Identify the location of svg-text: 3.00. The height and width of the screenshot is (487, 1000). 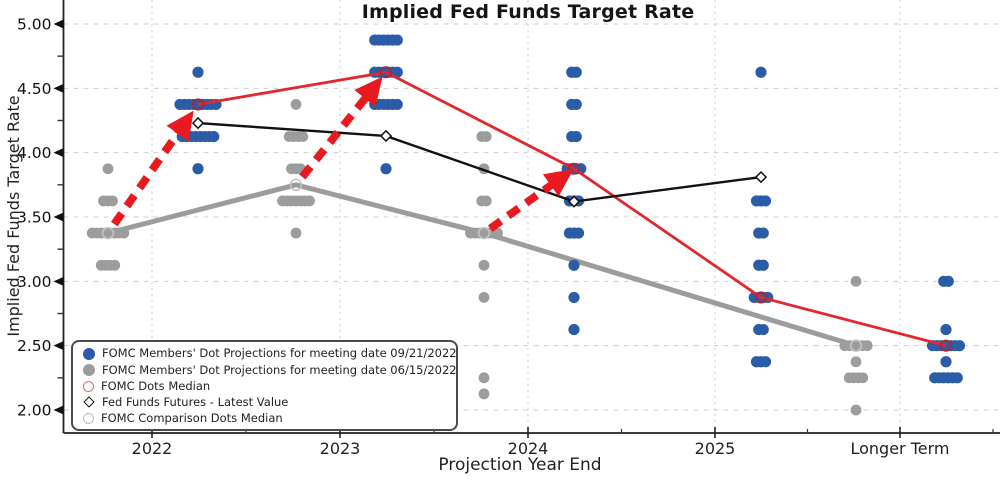
(34, 282).